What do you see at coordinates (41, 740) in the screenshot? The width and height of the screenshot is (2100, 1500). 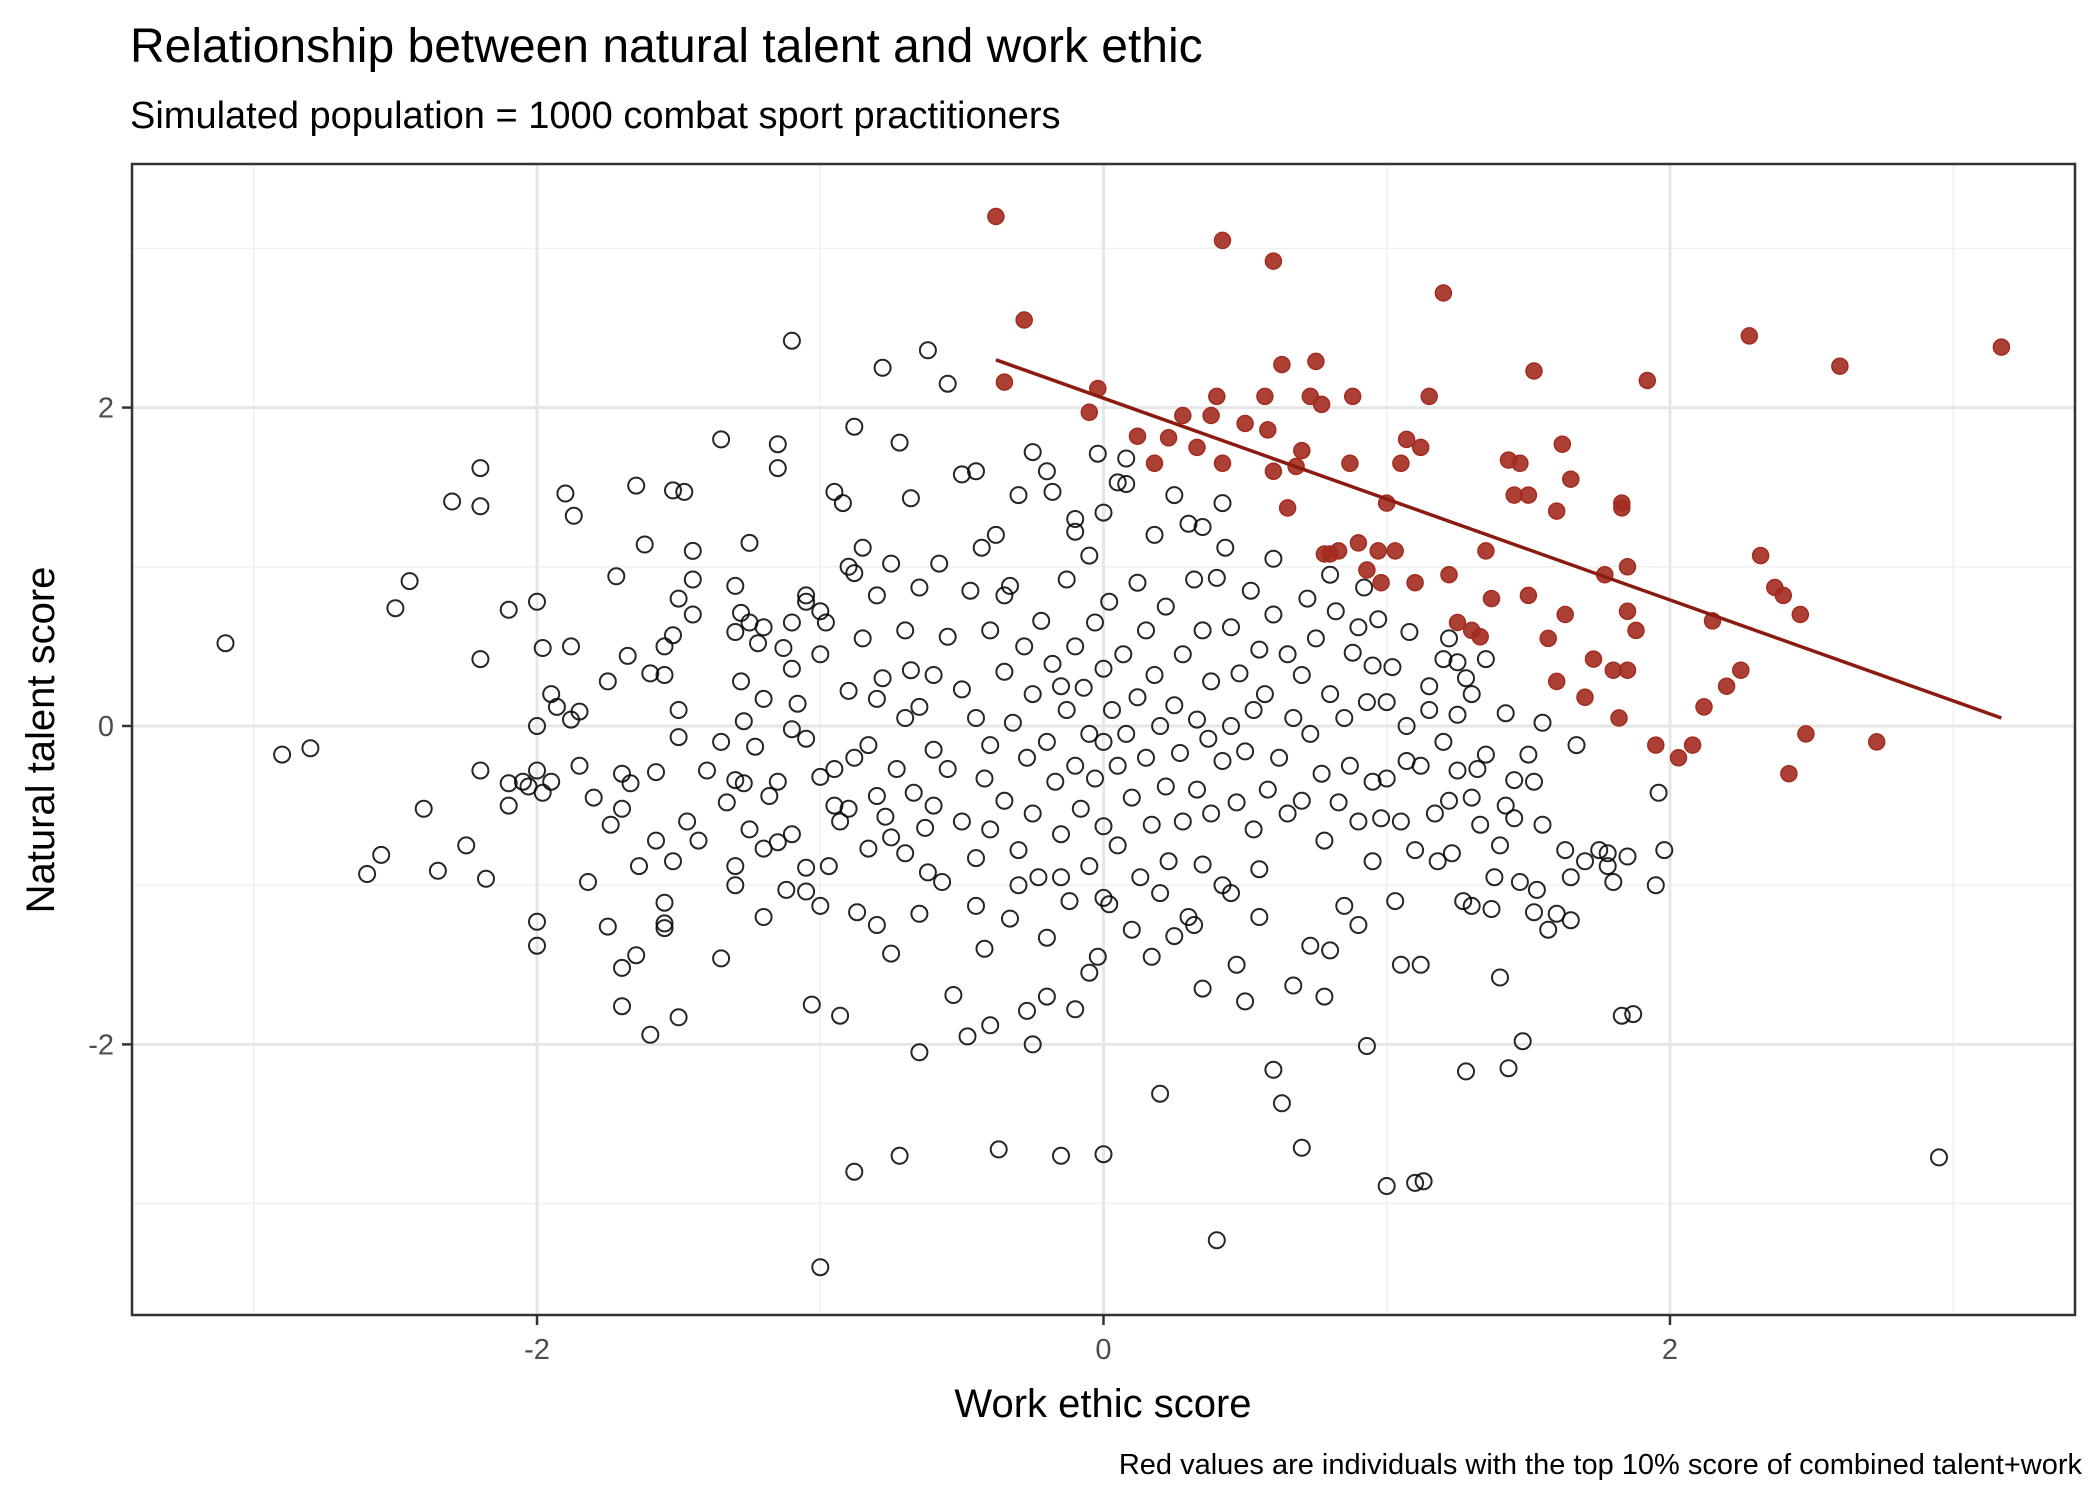 I see `y-axis-title: Natural talent score` at bounding box center [41, 740].